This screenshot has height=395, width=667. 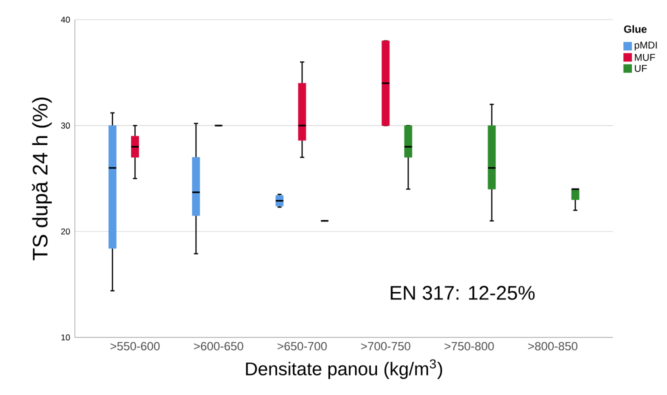 I want to click on legend-label: UF, so click(x=640, y=68).